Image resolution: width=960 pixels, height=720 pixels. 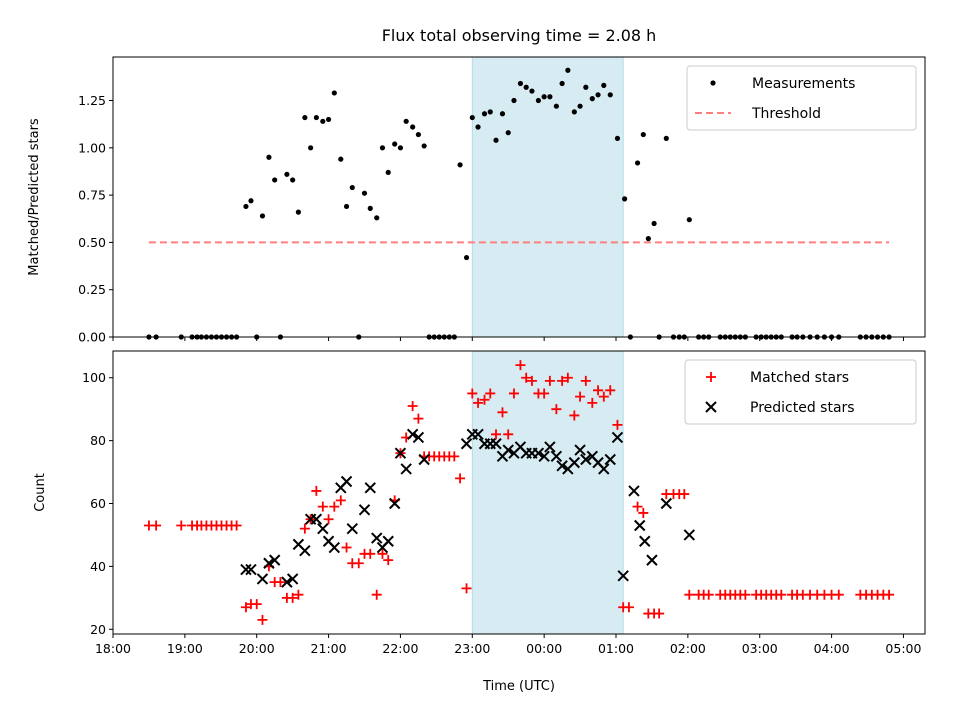 I want to click on y-axis-label: Count, so click(x=40, y=492).